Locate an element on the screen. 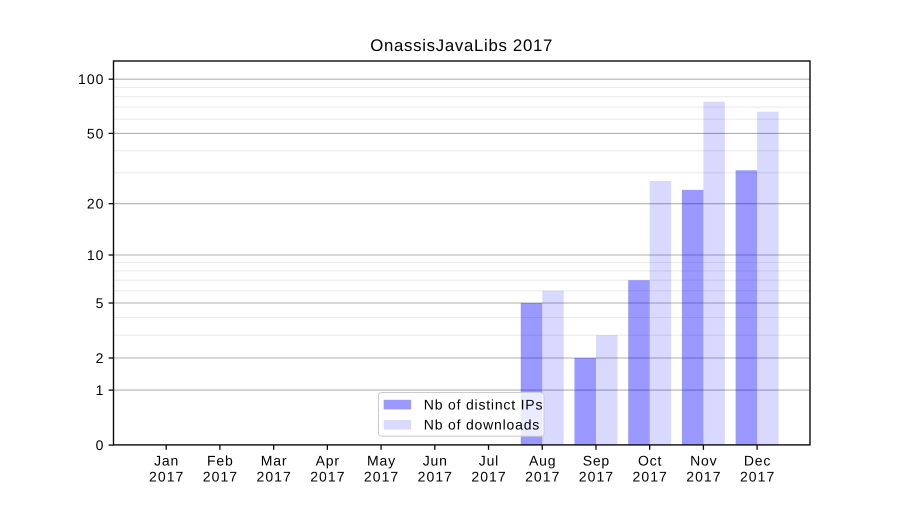  svg-text: Aug is located at coordinates (542, 461).